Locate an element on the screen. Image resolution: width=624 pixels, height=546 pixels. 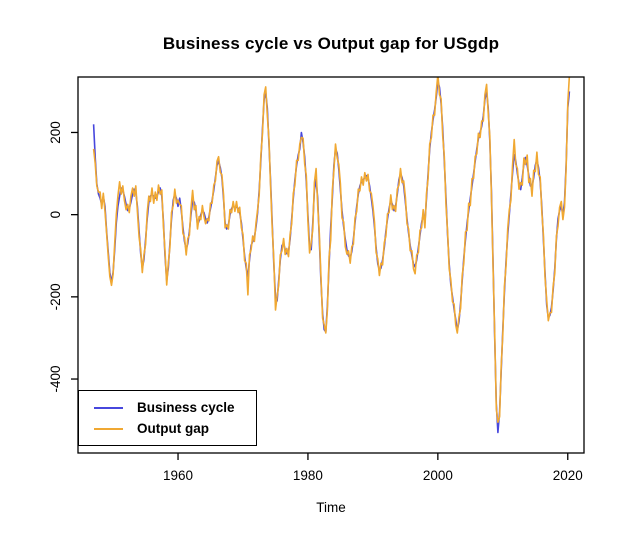
plot-title: Business cycle vs Output gap for USgdp is located at coordinates (331, 43).